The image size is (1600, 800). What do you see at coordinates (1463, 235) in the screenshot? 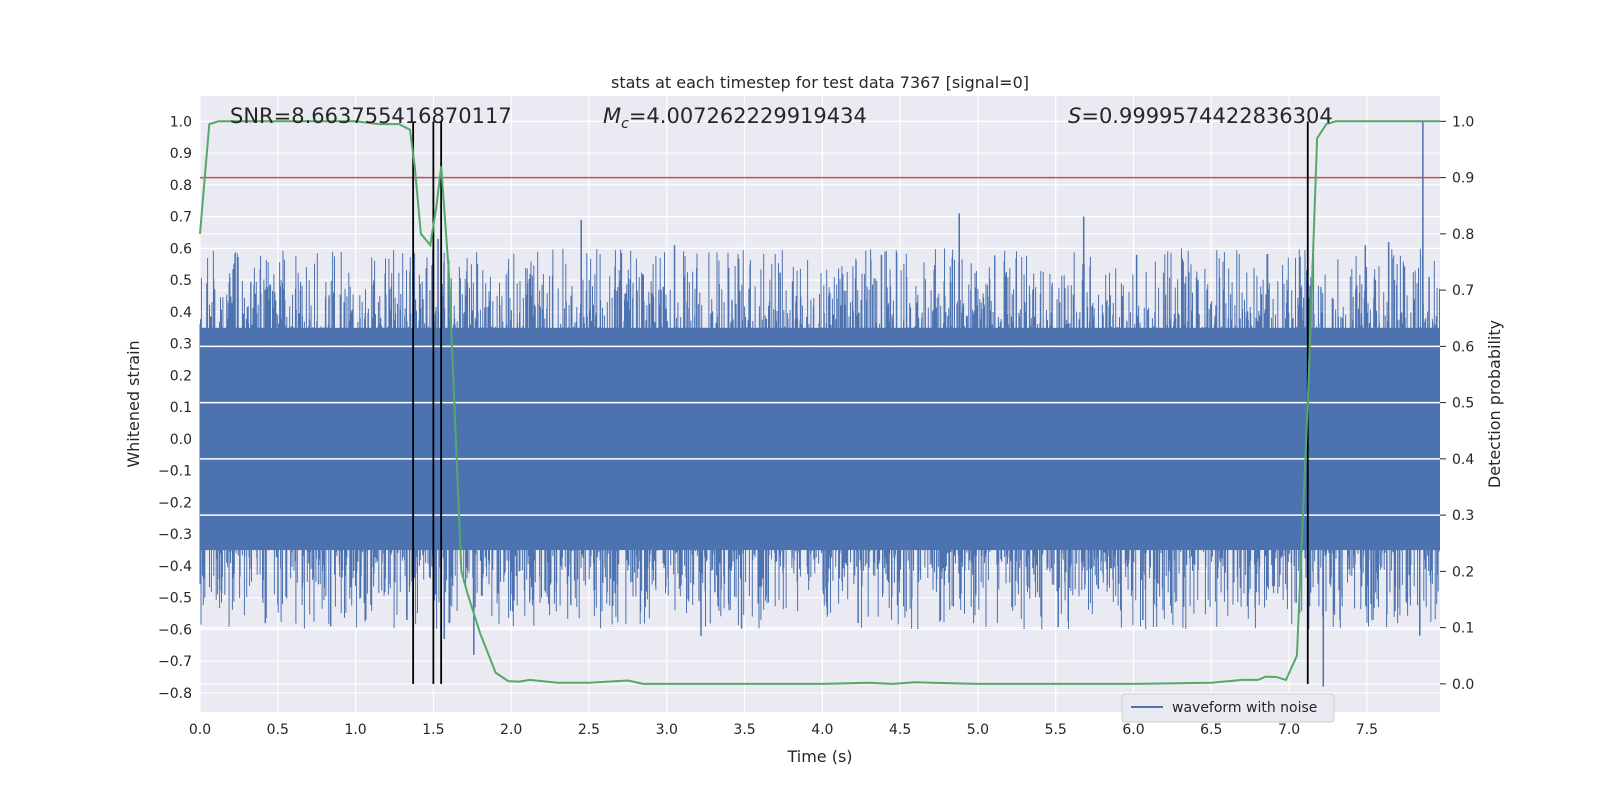
I see `y2-tick-label: 0.8` at bounding box center [1463, 235].